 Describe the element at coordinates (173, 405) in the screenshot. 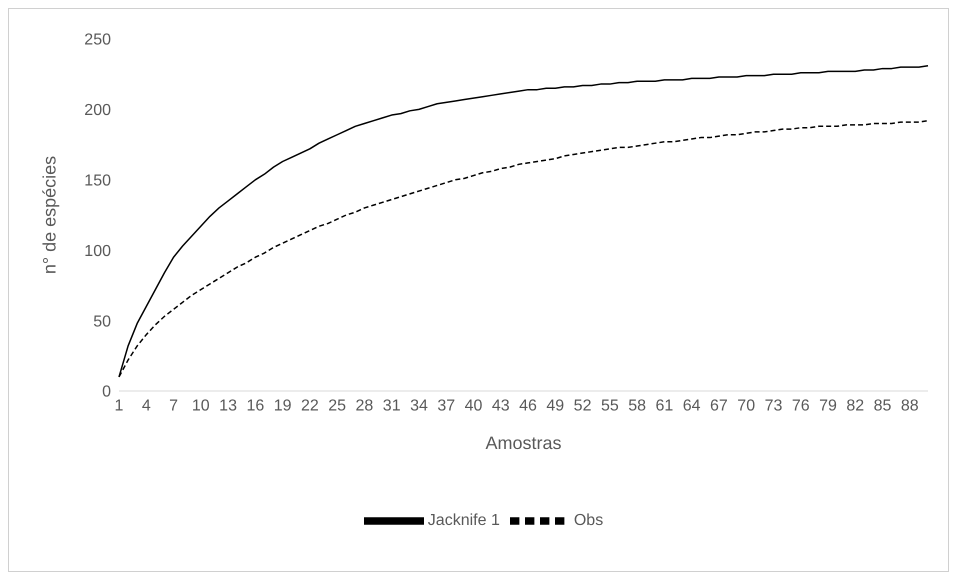

I see `x-tick-label: 7` at that location.